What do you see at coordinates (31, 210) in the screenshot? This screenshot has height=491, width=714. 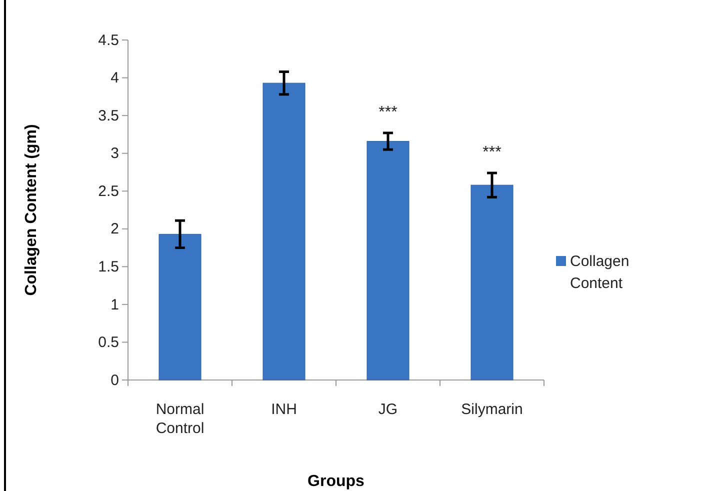 I see `y-axis-title: Collagen Content (gm)` at bounding box center [31, 210].